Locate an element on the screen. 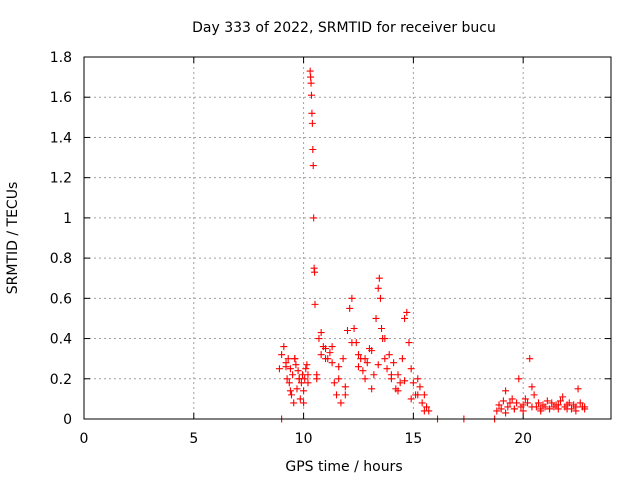  y-tick-label: 0.4 is located at coordinates (61, 340).